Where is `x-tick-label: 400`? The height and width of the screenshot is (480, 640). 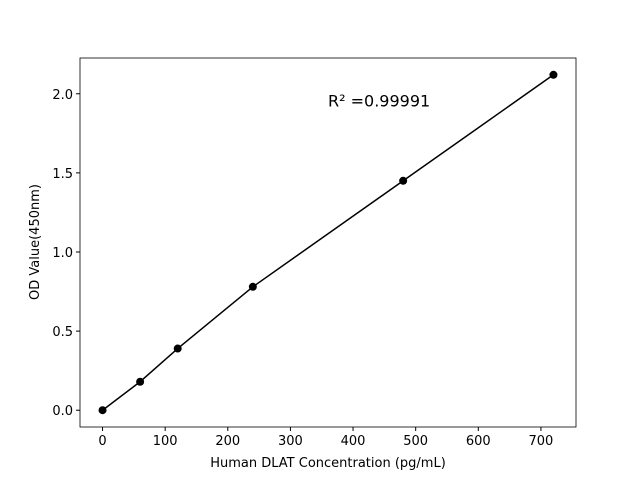
x-tick-label: 400 is located at coordinates (353, 441).